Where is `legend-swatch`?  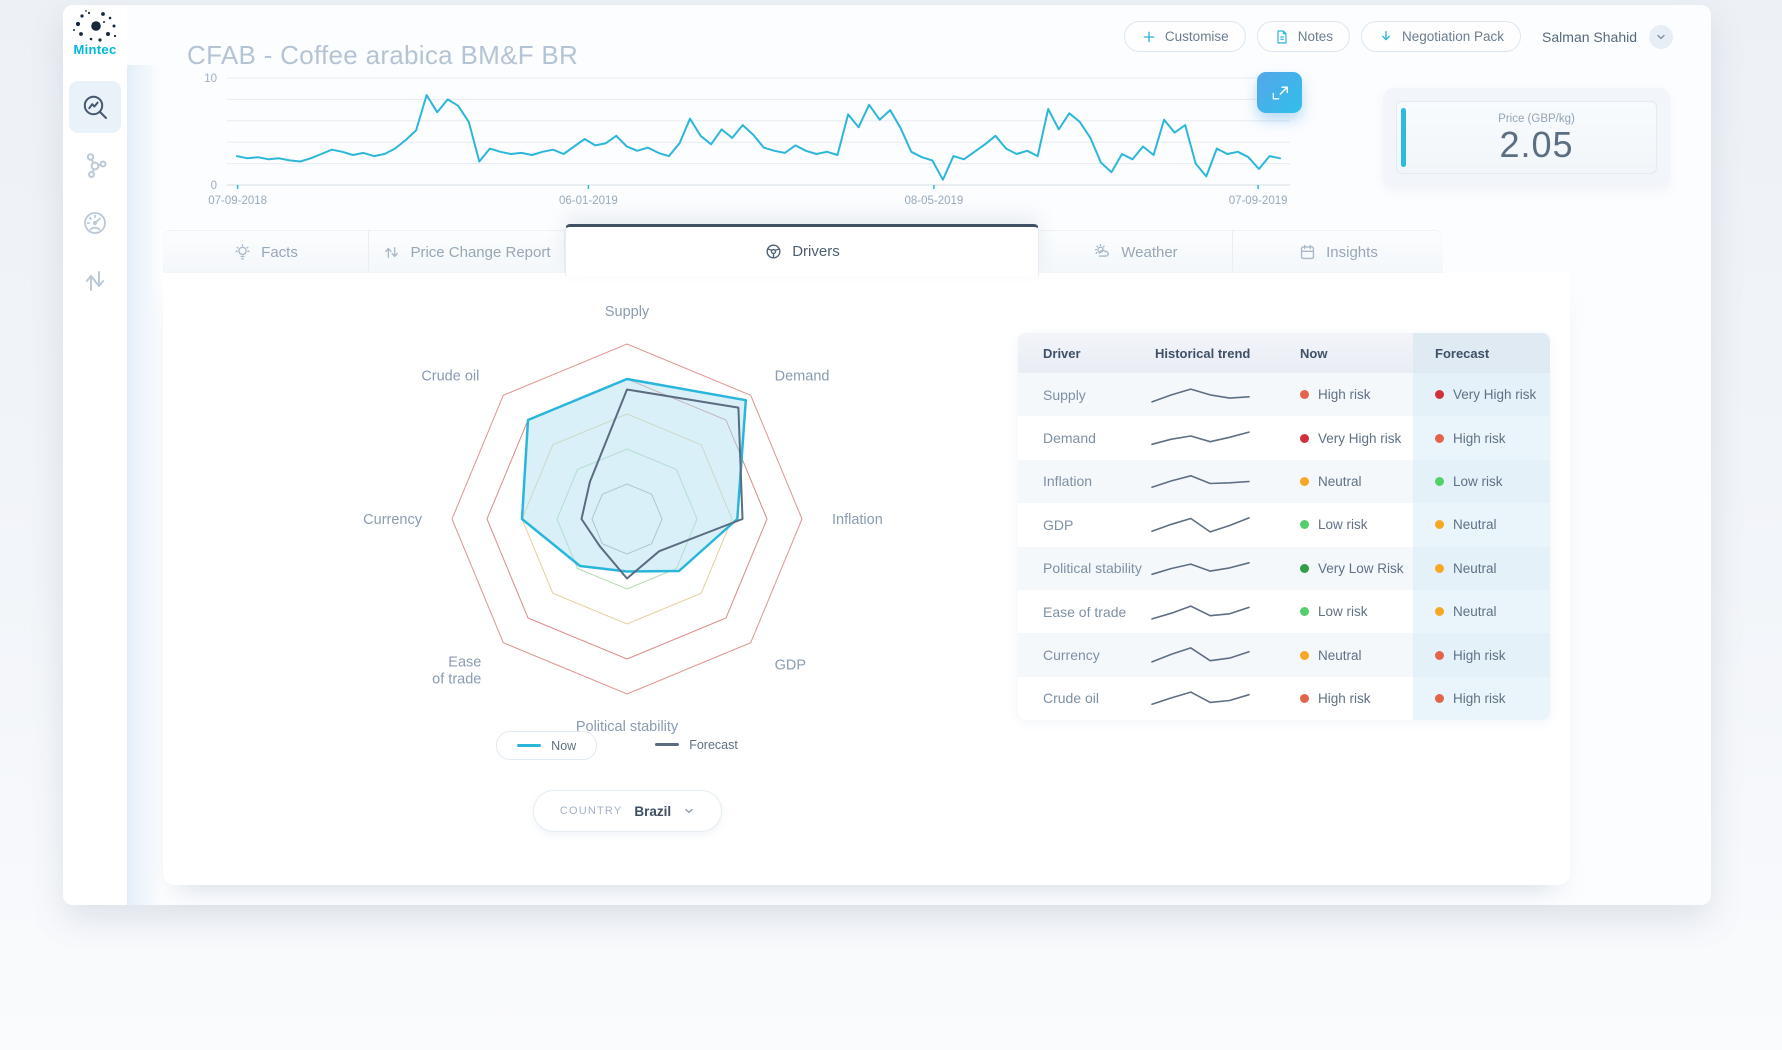 legend-swatch is located at coordinates (529, 745).